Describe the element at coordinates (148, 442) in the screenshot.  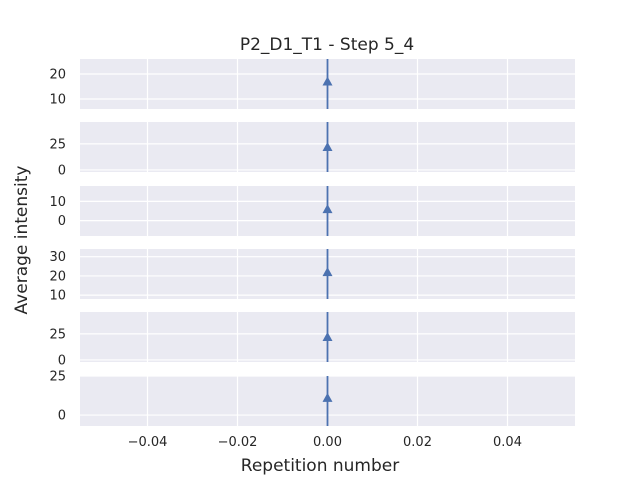
I see `x-tick-label: −0.04` at that location.